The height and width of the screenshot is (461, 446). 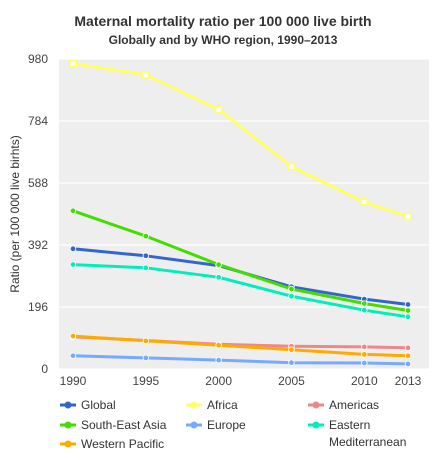 What do you see at coordinates (38, 59) in the screenshot?
I see `y-tick-label: 980` at bounding box center [38, 59].